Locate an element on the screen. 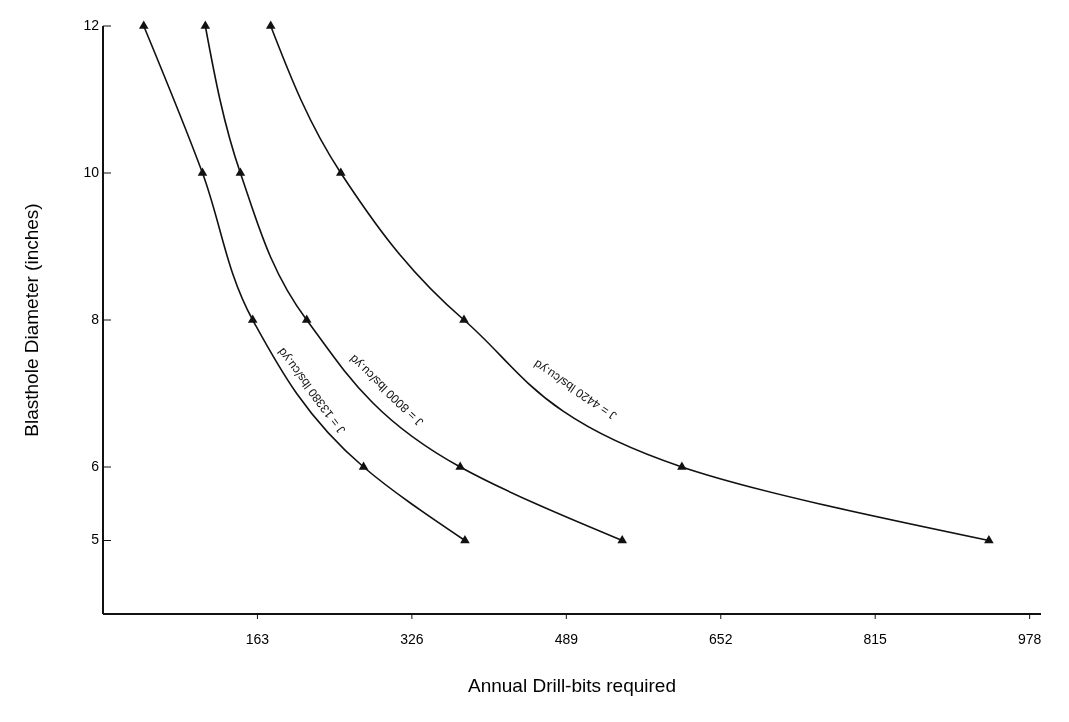 The width and height of the screenshot is (1069, 722). x-tick-label: 163 is located at coordinates (257, 639).